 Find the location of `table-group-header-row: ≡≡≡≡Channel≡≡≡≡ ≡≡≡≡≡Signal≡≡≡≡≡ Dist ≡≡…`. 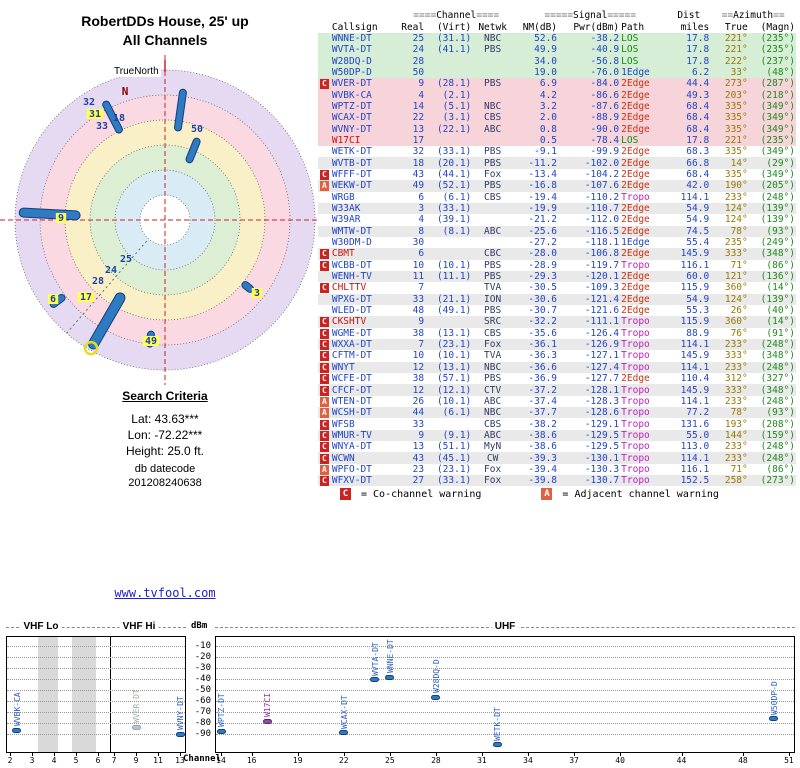

table-group-header-row: ≡≡≡≡Channel≡≡≡≡ ≡≡≡≡≡Signal≡≡≡≡≡ Dist ≡≡… is located at coordinates (557, 15).